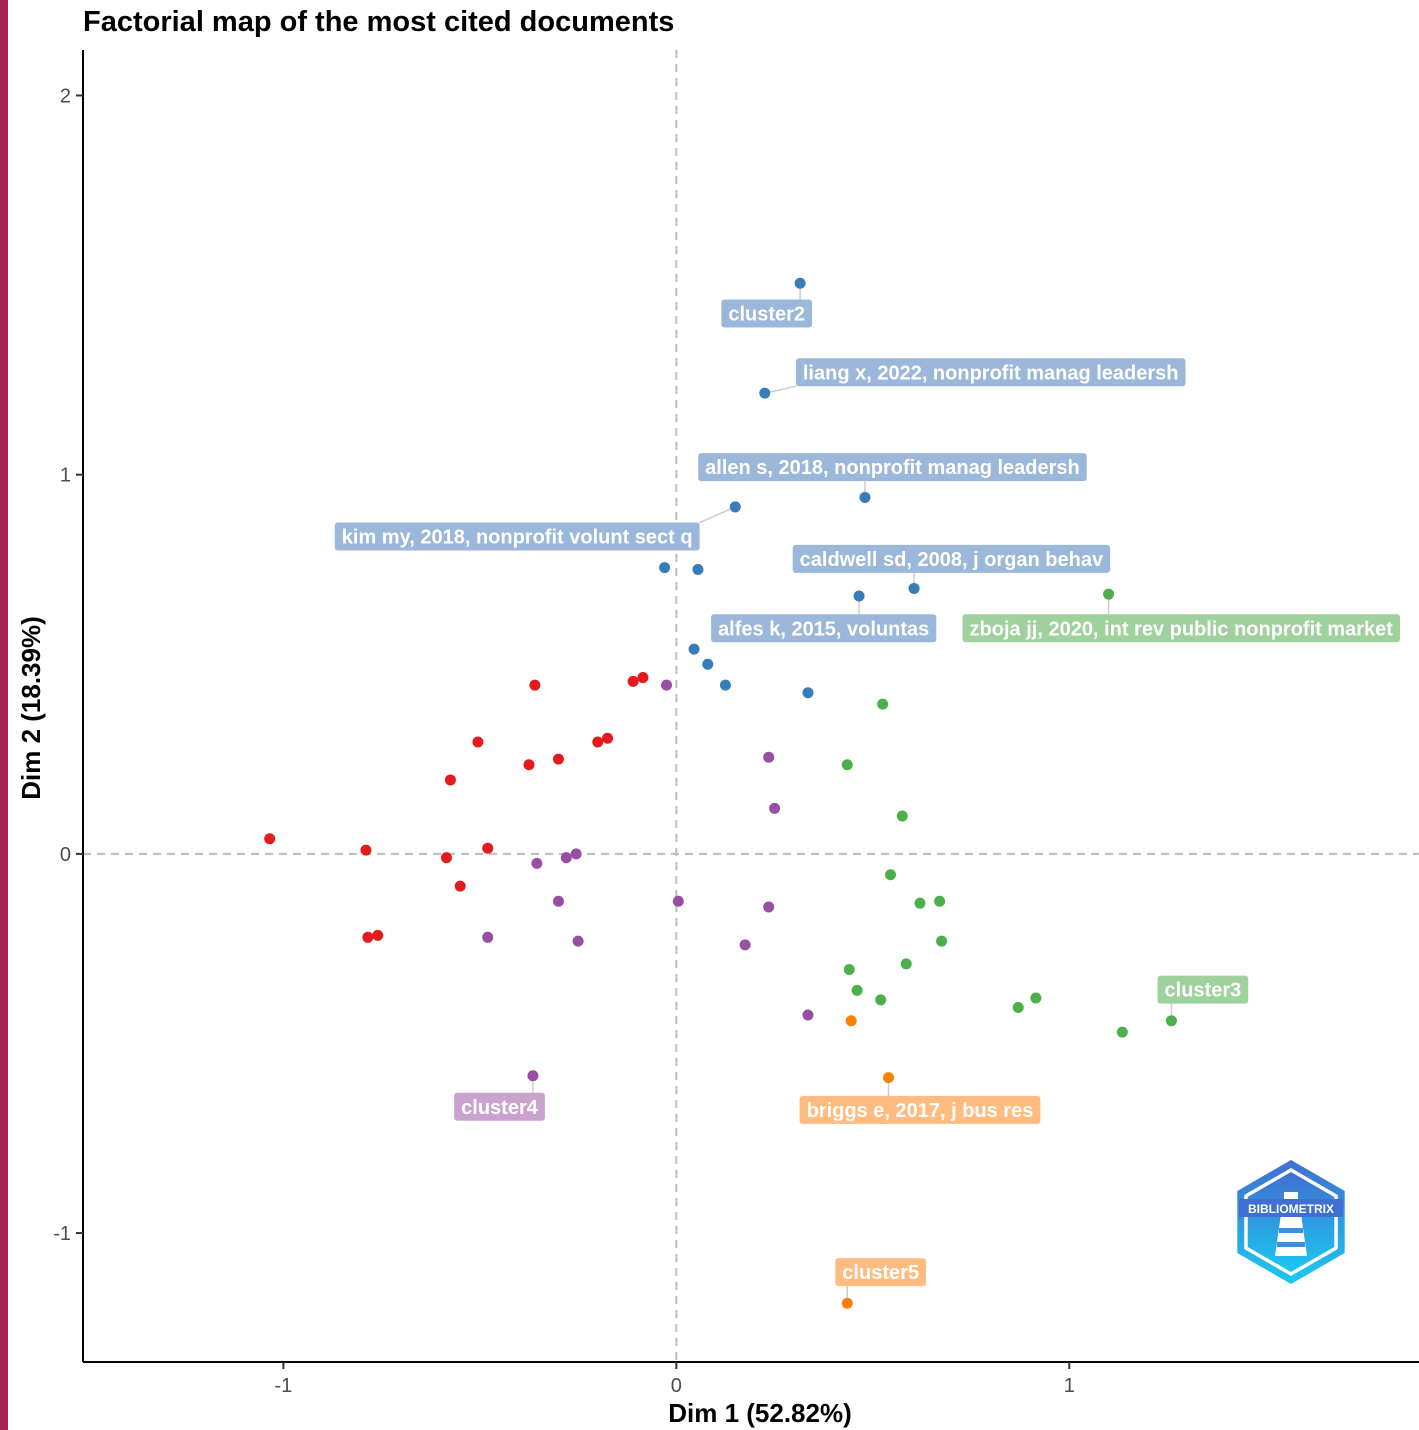 Image resolution: width=1419 pixels, height=1430 pixels. I want to click on y-tick-label: -1, so click(62, 1234).